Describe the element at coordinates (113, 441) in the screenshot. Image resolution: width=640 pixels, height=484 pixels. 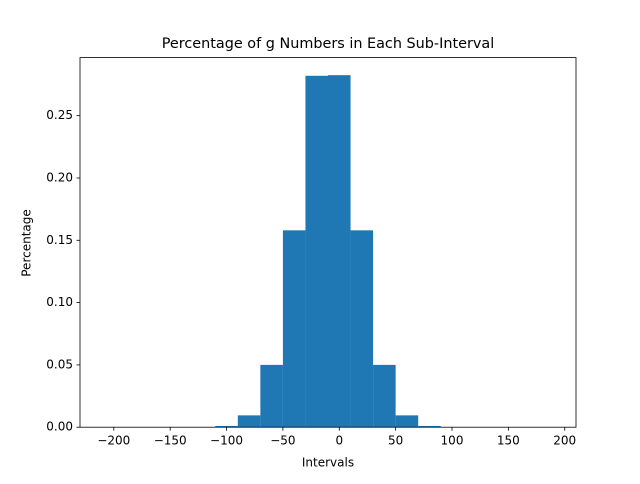
I see `x-tick-label: −200` at that location.